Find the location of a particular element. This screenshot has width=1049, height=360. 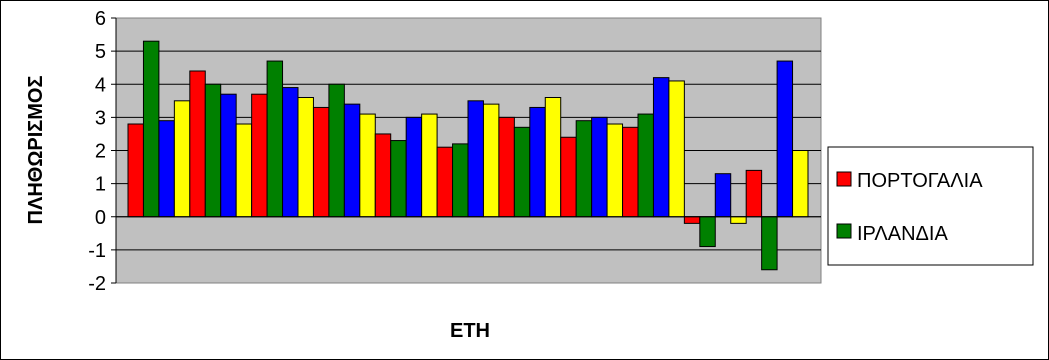

y-tick-label: 3 is located at coordinates (100, 118).